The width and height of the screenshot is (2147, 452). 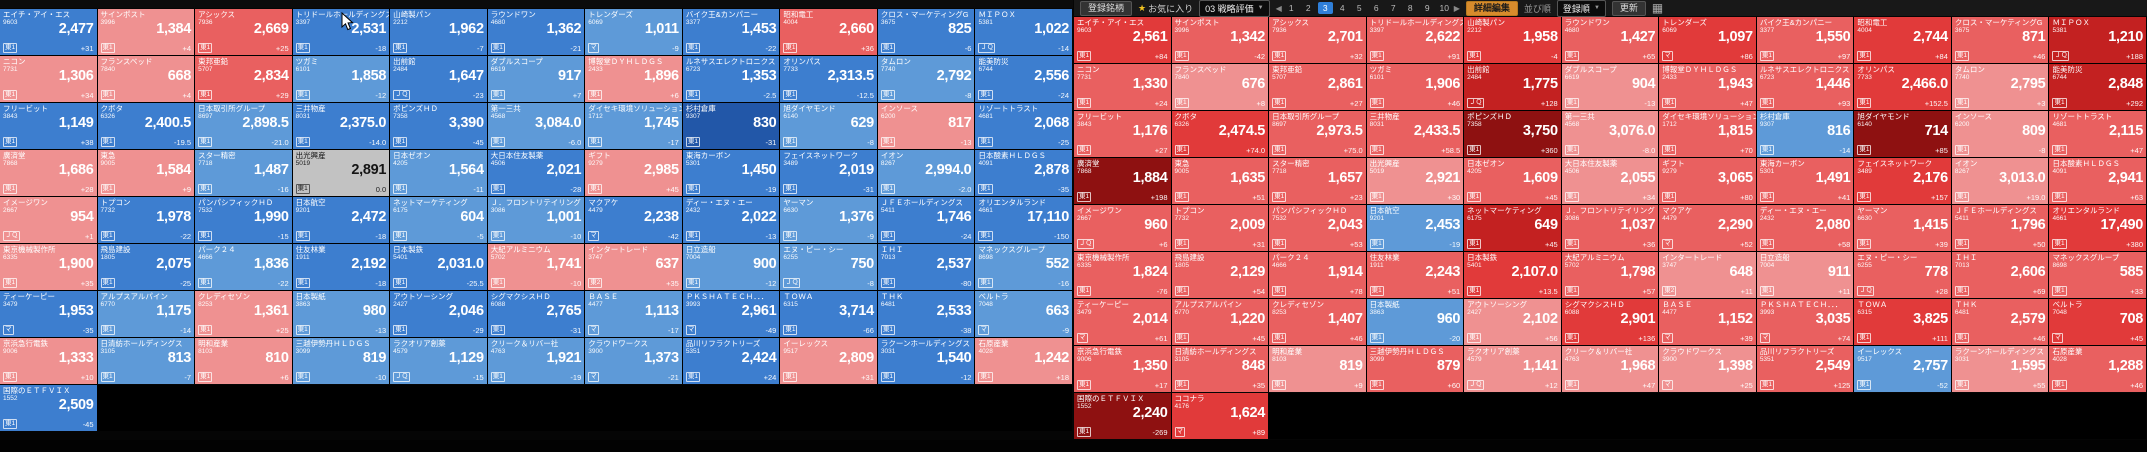 I want to click on stock-tile: フランスベッド 7840 676 +8 東1, so click(x=1220, y=87).